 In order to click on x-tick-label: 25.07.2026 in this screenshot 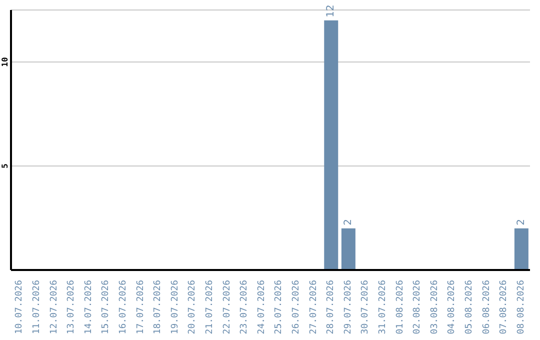, I will do `click(279, 307)`.